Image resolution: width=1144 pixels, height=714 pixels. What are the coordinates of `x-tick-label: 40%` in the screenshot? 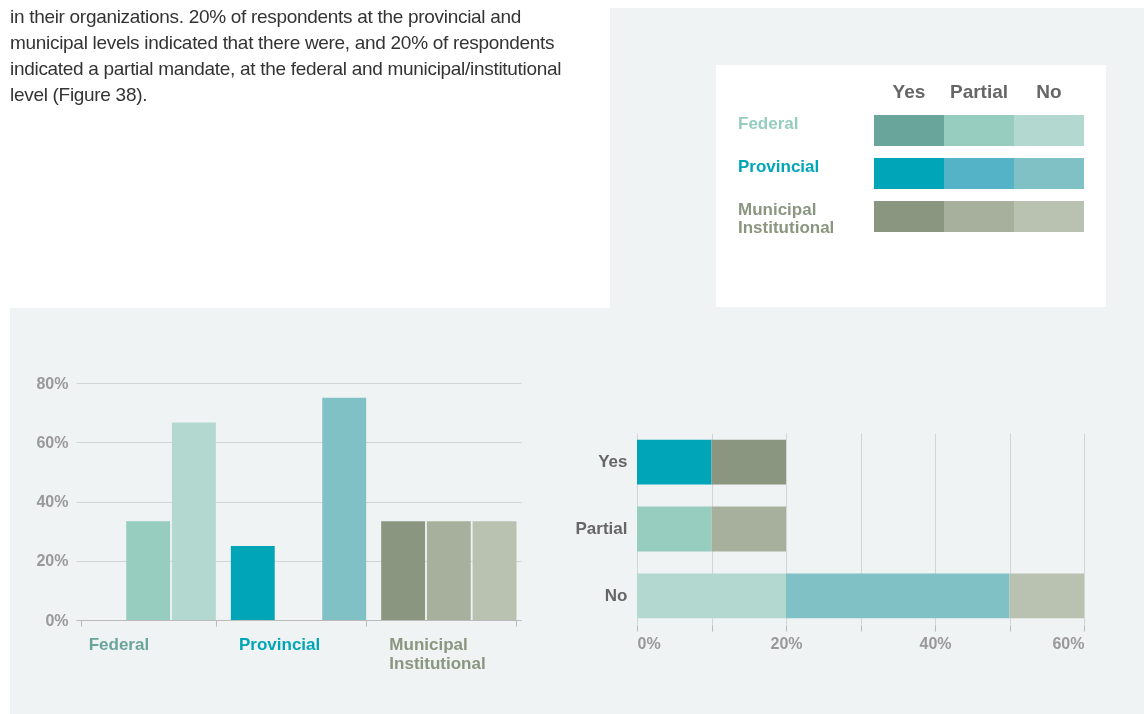 It's located at (935, 643).